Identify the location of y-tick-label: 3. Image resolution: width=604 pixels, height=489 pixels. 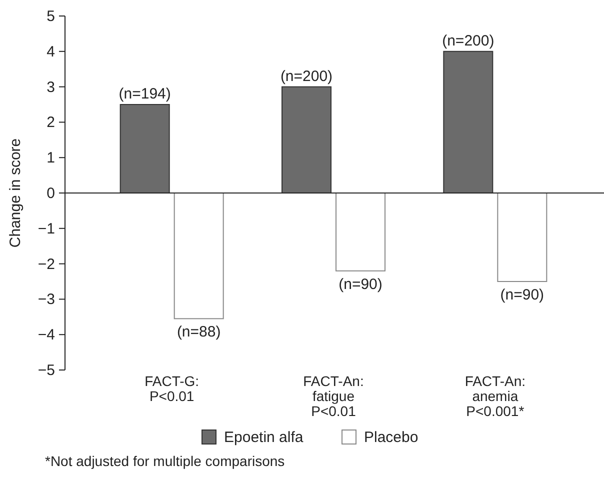
(50, 87).